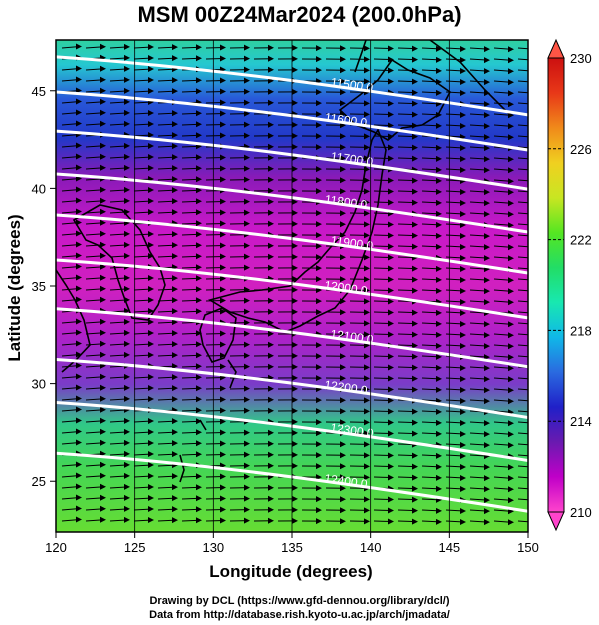  Describe the element at coordinates (581, 330) in the screenshot. I see `colorbar-tick-label: 218` at that location.